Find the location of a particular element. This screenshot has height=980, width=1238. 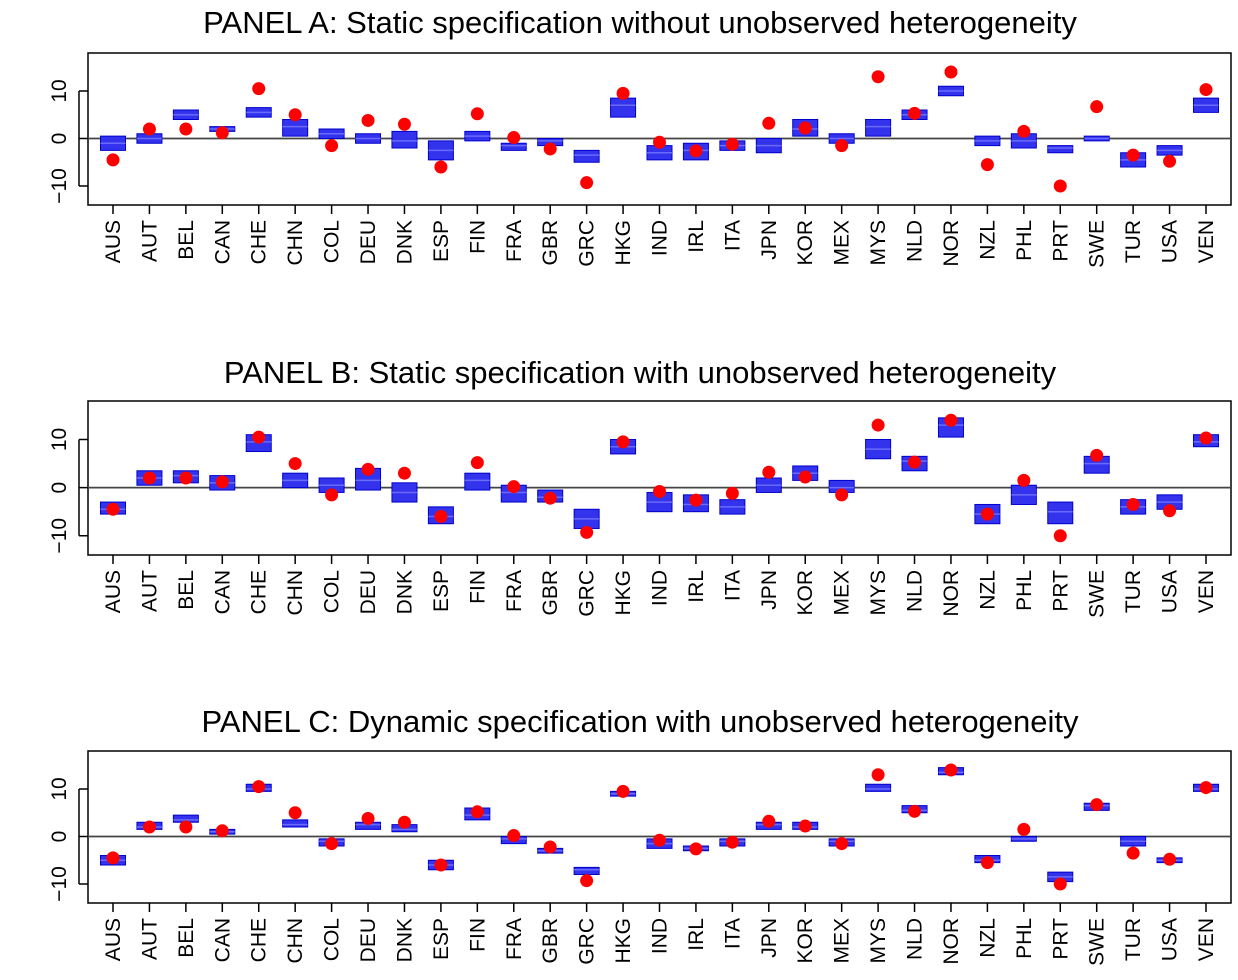

point-mex is located at coordinates (842, 146).